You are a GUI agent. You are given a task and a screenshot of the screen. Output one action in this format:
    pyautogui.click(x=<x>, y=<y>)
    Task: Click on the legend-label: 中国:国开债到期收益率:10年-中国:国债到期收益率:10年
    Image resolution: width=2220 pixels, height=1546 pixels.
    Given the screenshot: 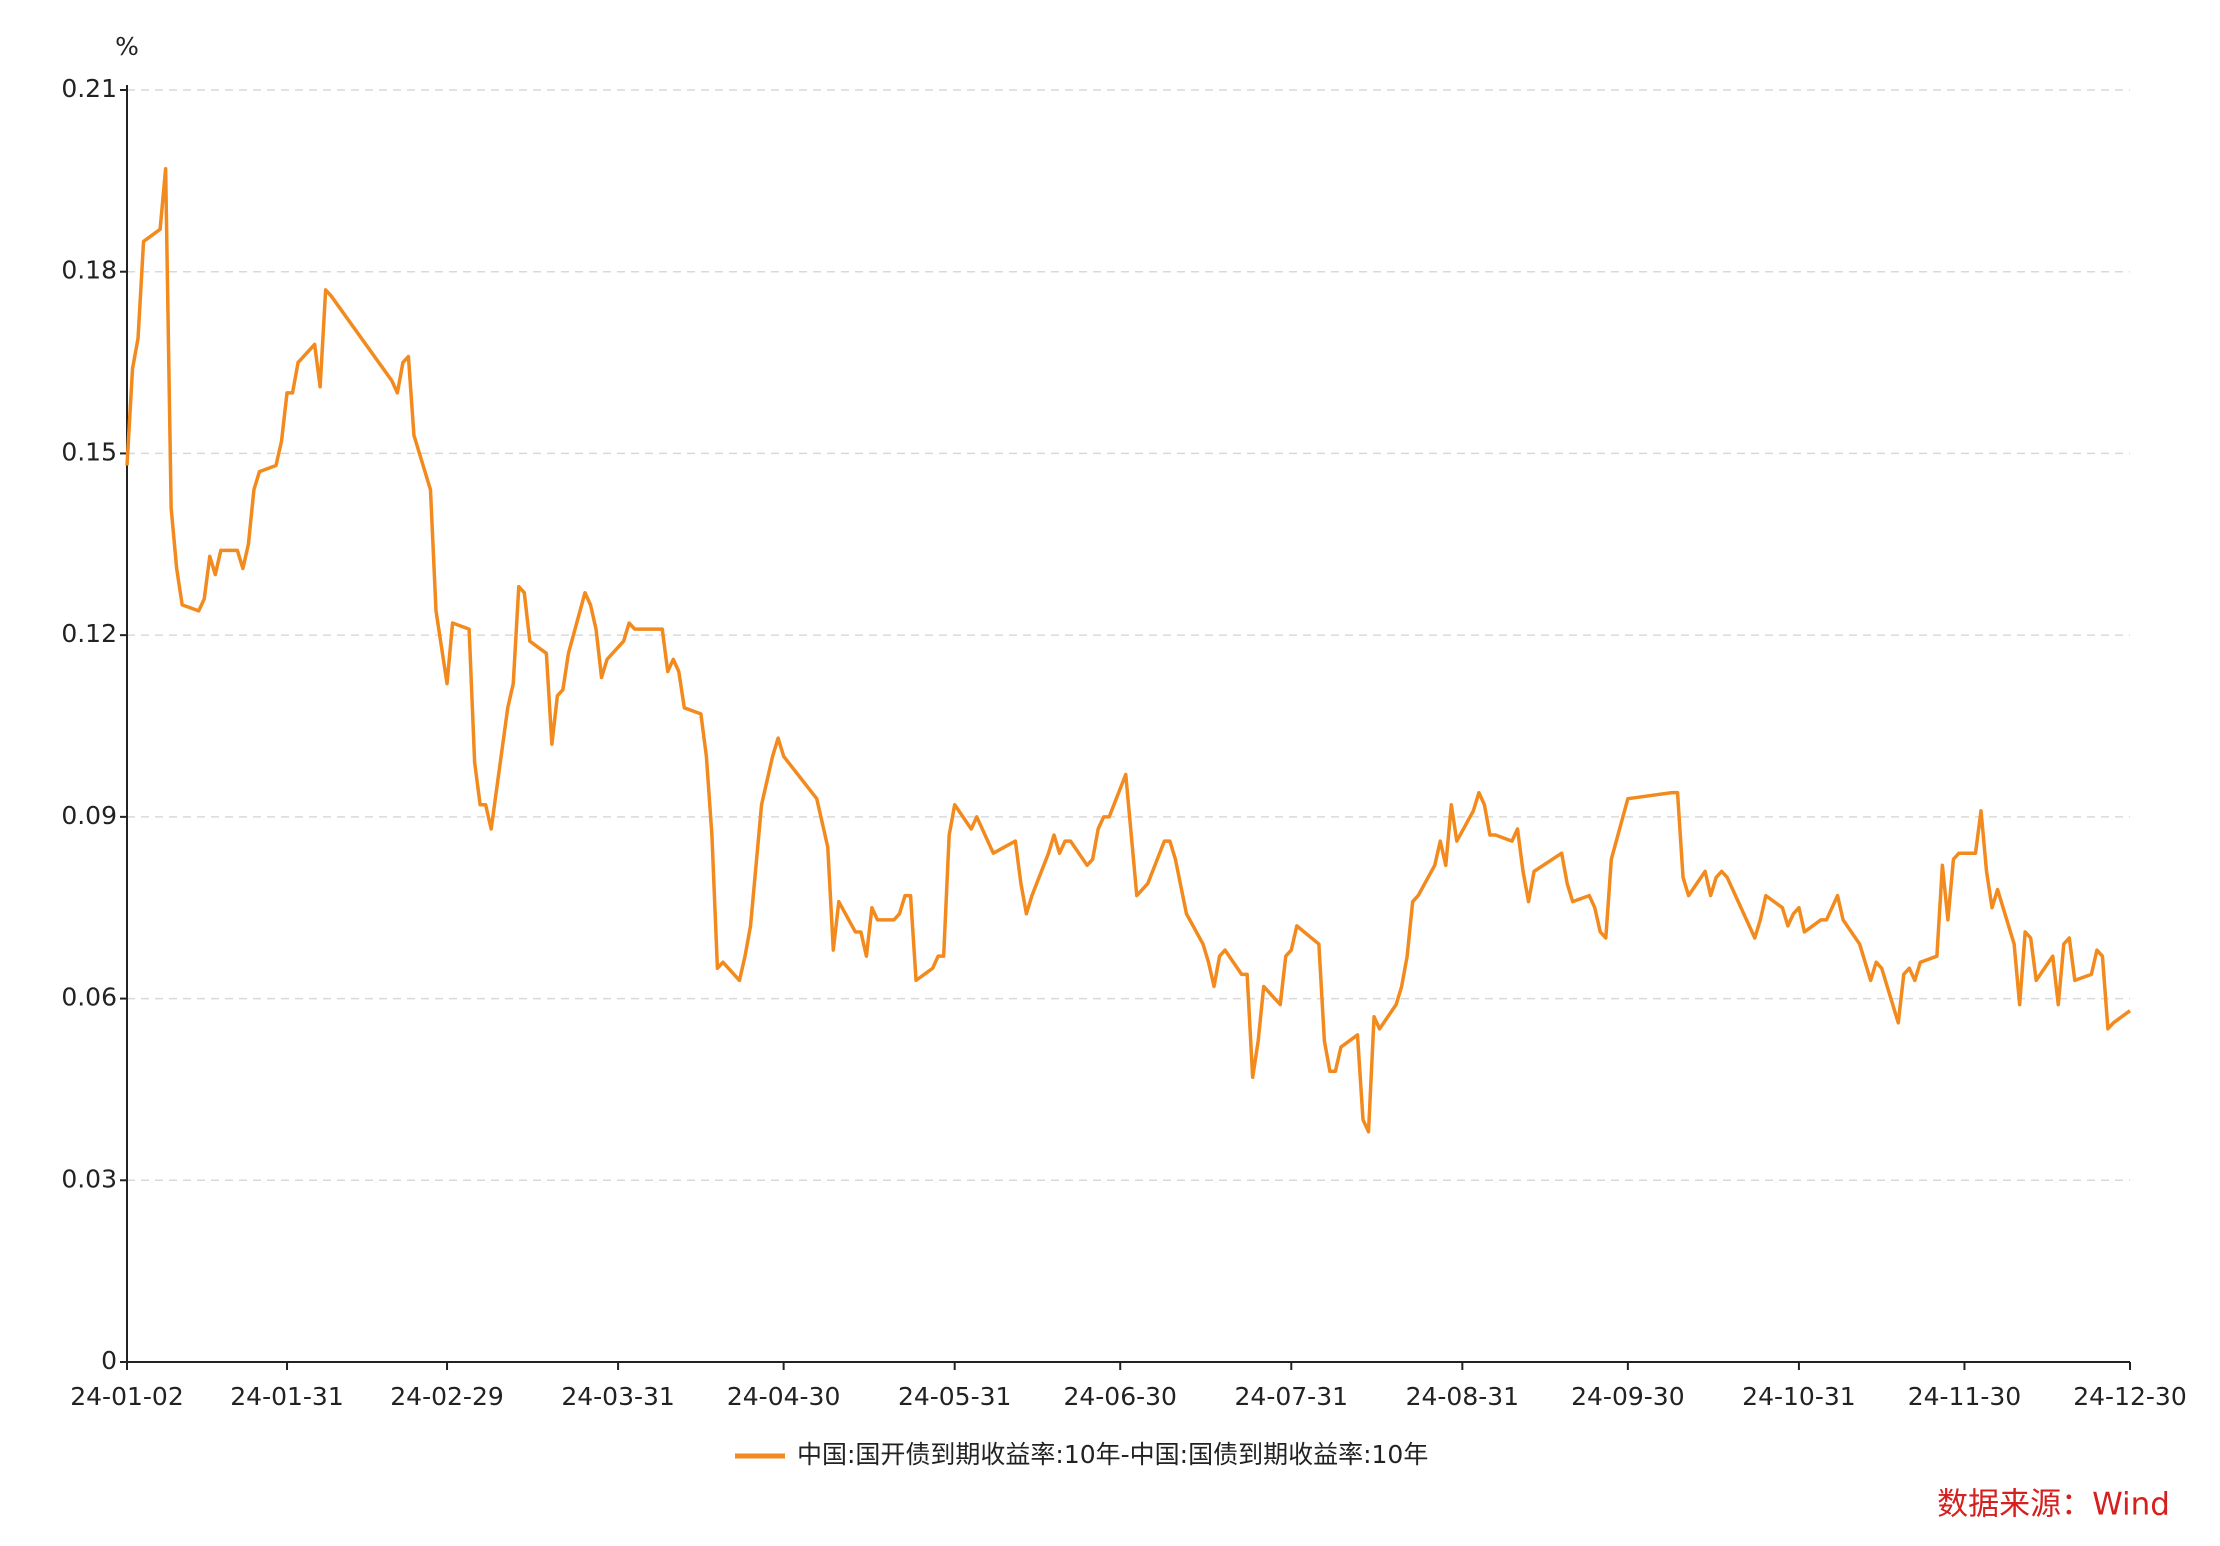 What is the action you would take?
    pyautogui.click(x=1112, y=1454)
    